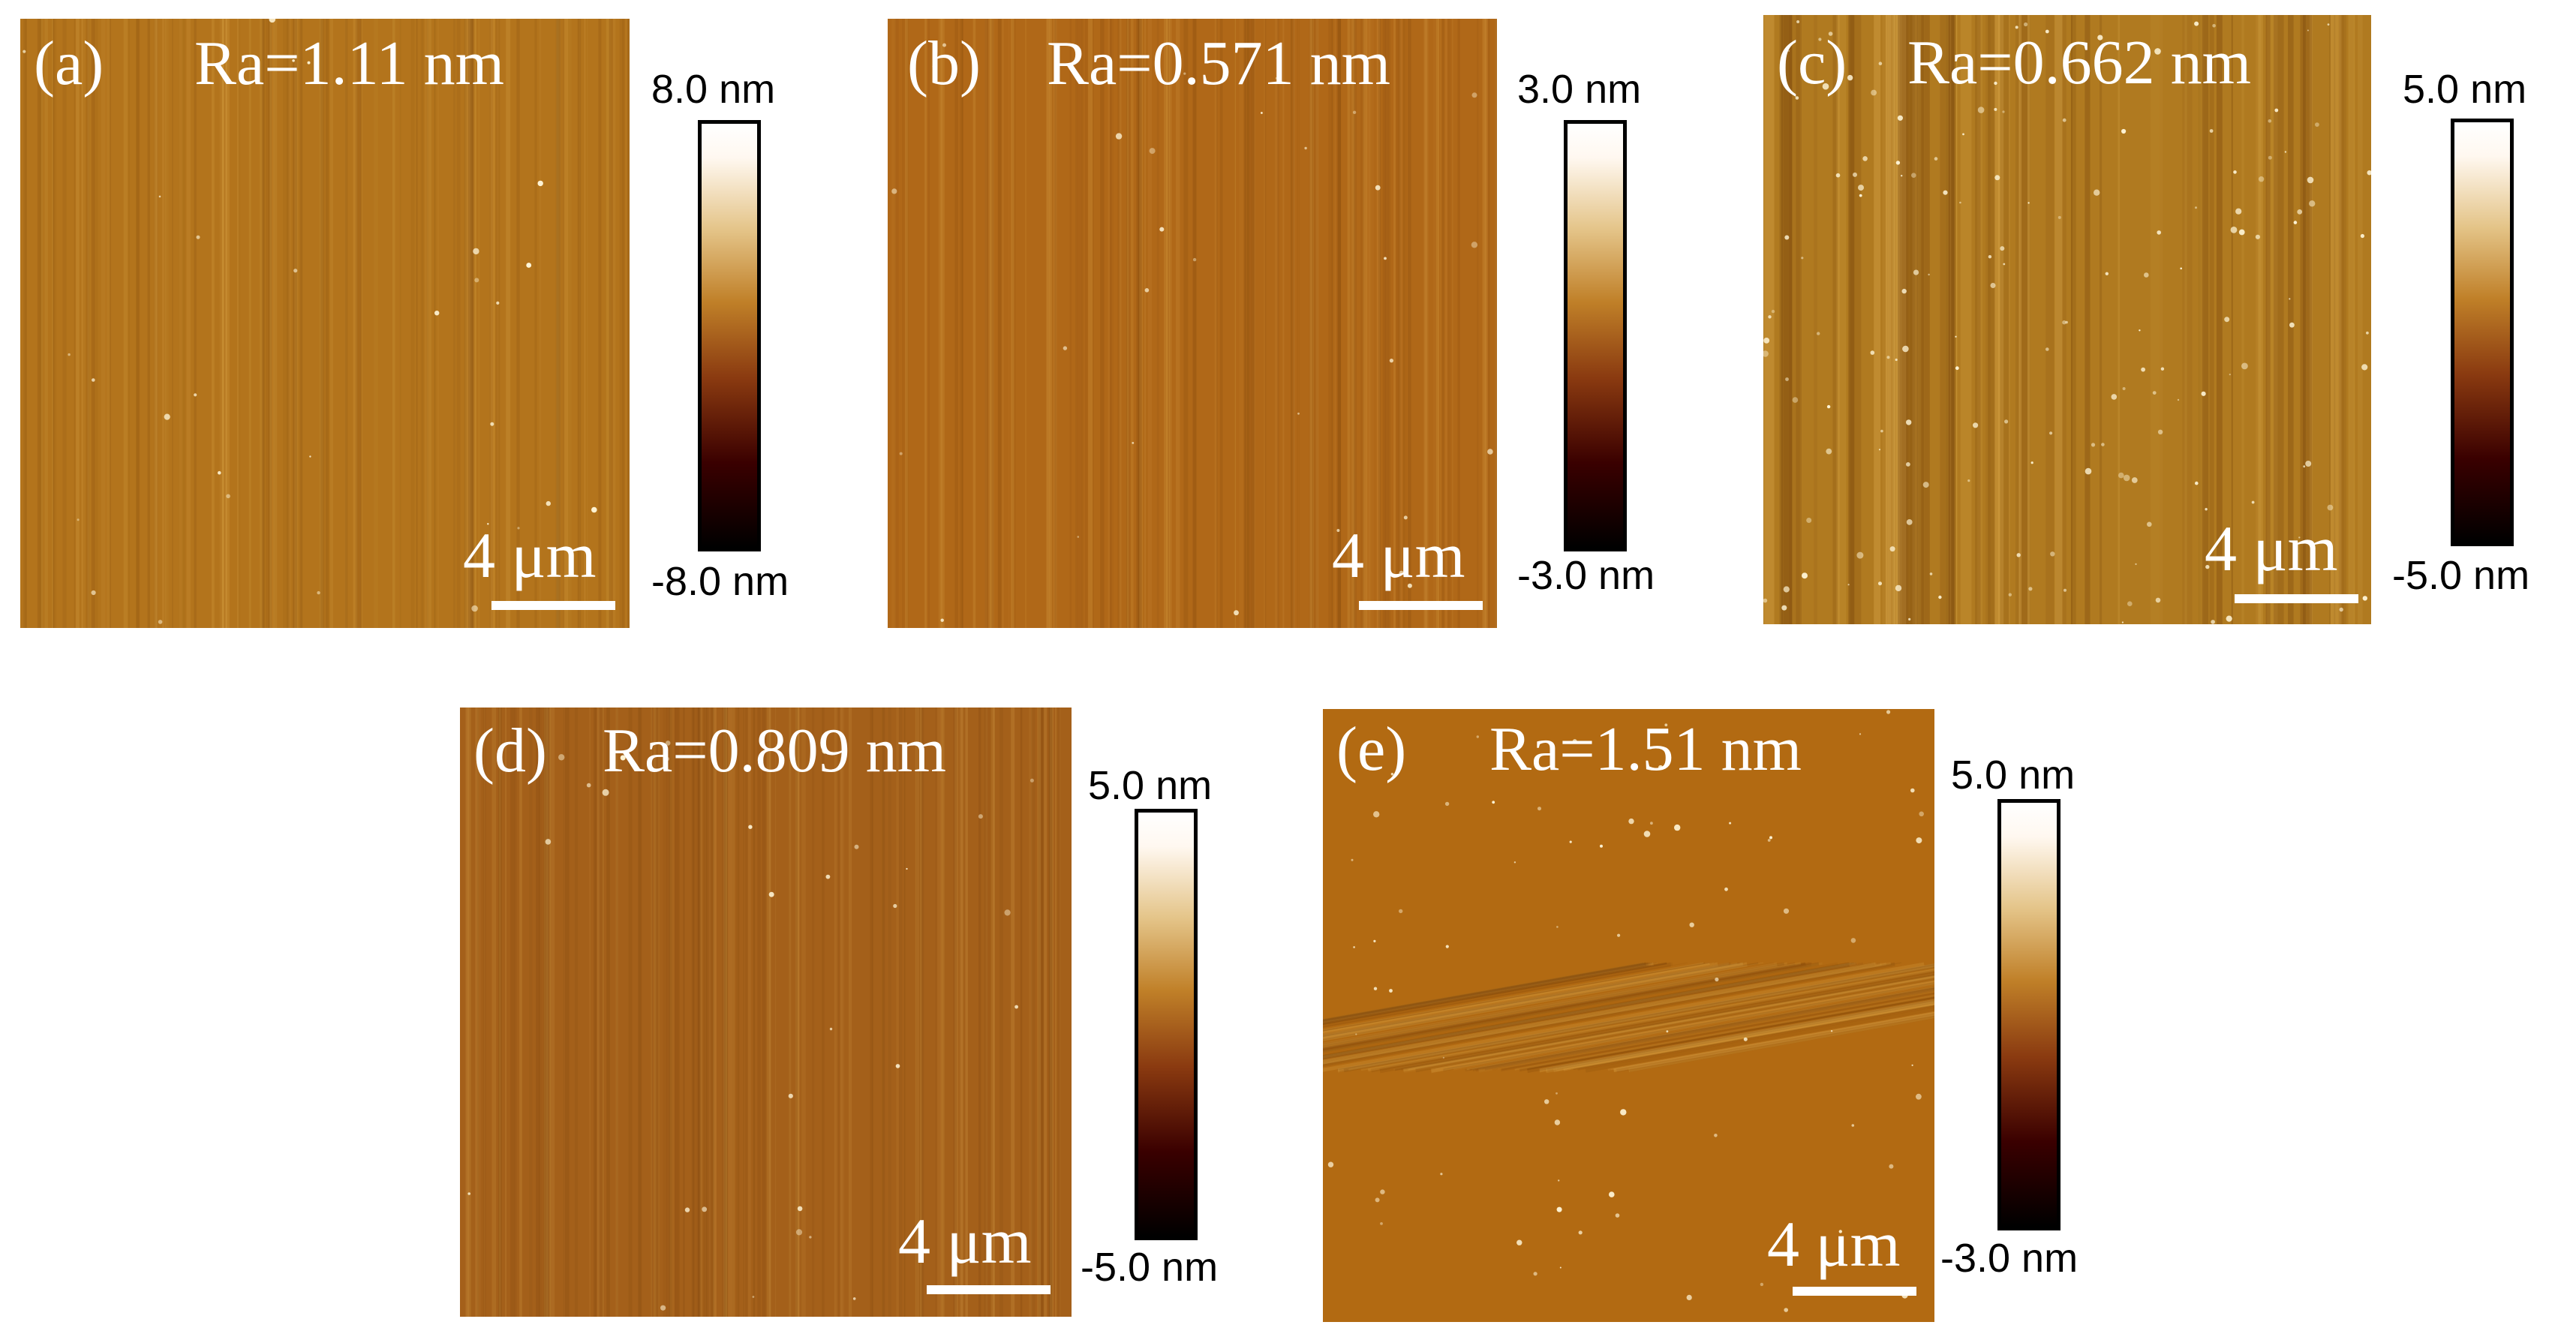  What do you see at coordinates (530, 555) in the screenshot?
I see `scale-bar-label-a: 4 μm` at bounding box center [530, 555].